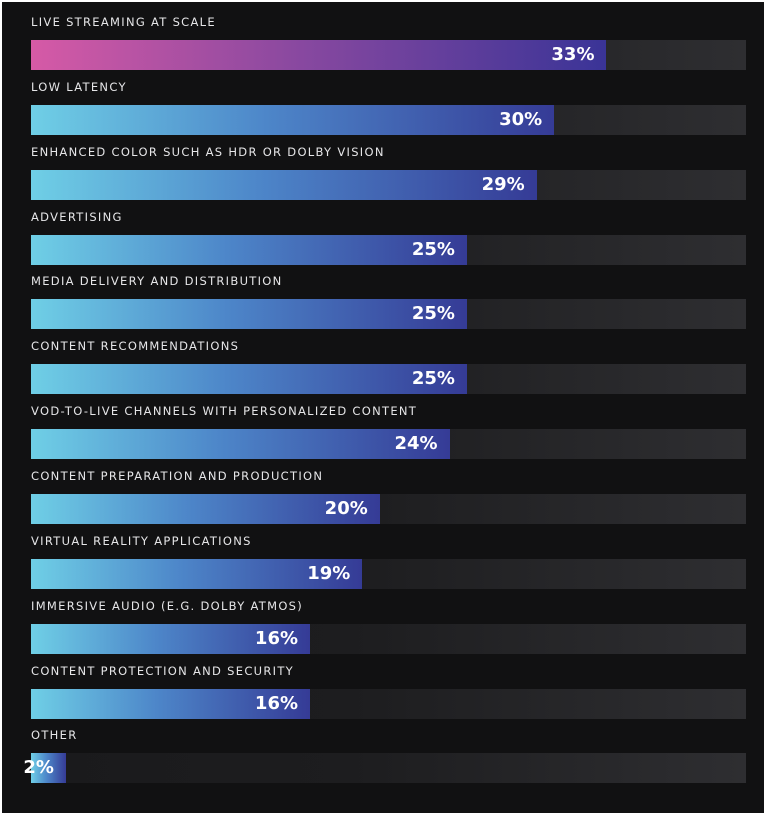 The width and height of the screenshot is (766, 815). Describe the element at coordinates (284, 184) in the screenshot. I see `bar: 29%` at that location.